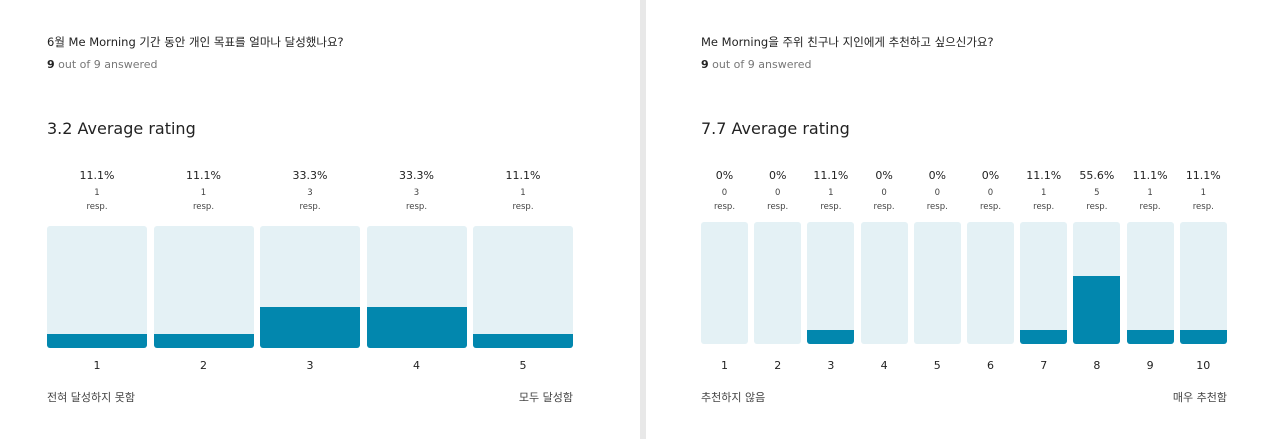 This screenshot has width=1280, height=439. I want to click on percent-label: 55.6%, so click(1097, 175).